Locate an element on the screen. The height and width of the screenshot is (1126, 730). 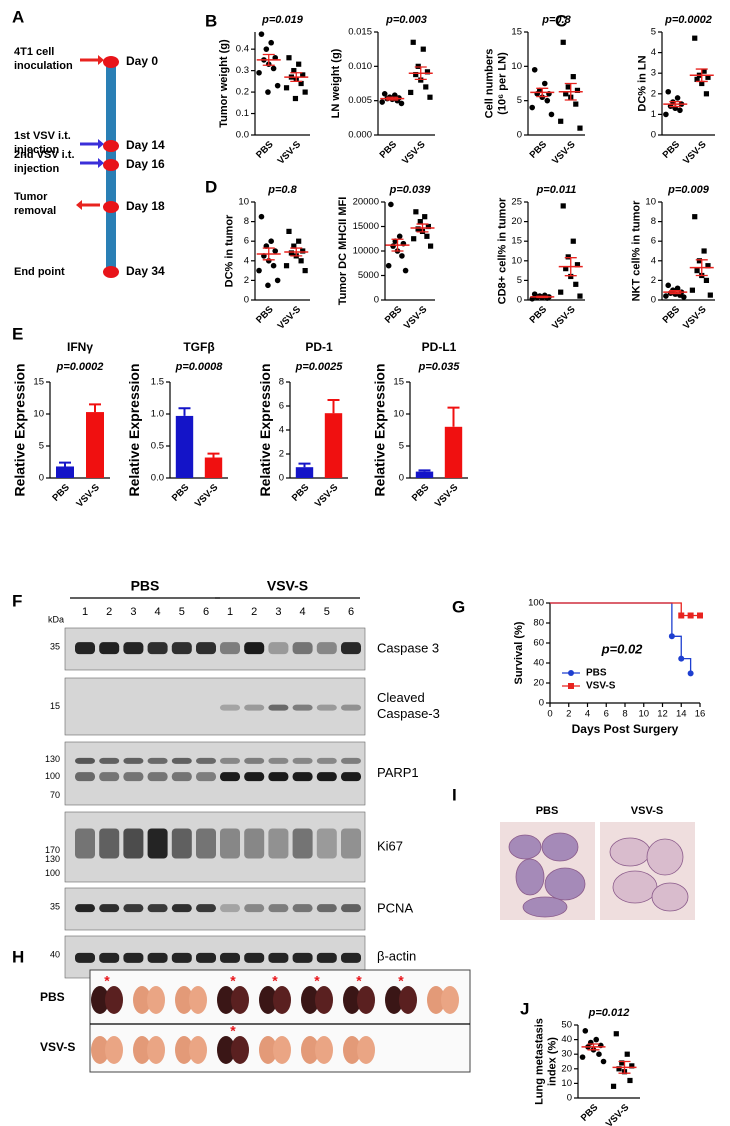
y-tick-label: 0 is located at coordinates (519, 300).